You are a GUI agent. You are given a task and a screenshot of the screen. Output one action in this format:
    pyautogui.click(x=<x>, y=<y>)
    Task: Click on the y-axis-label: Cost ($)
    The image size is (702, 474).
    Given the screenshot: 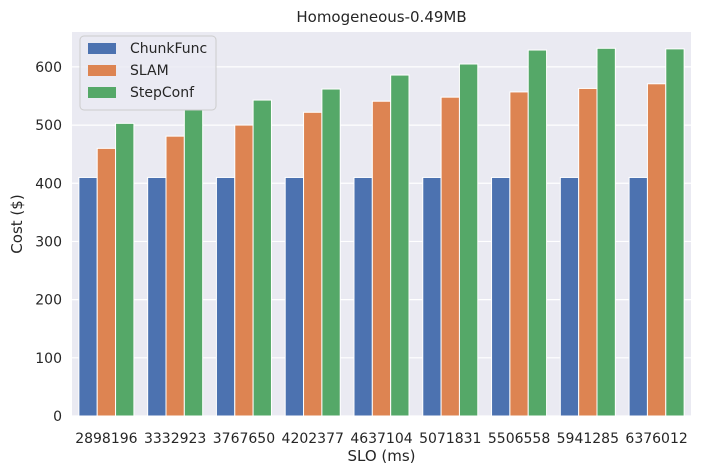 What is the action you would take?
    pyautogui.click(x=17, y=223)
    